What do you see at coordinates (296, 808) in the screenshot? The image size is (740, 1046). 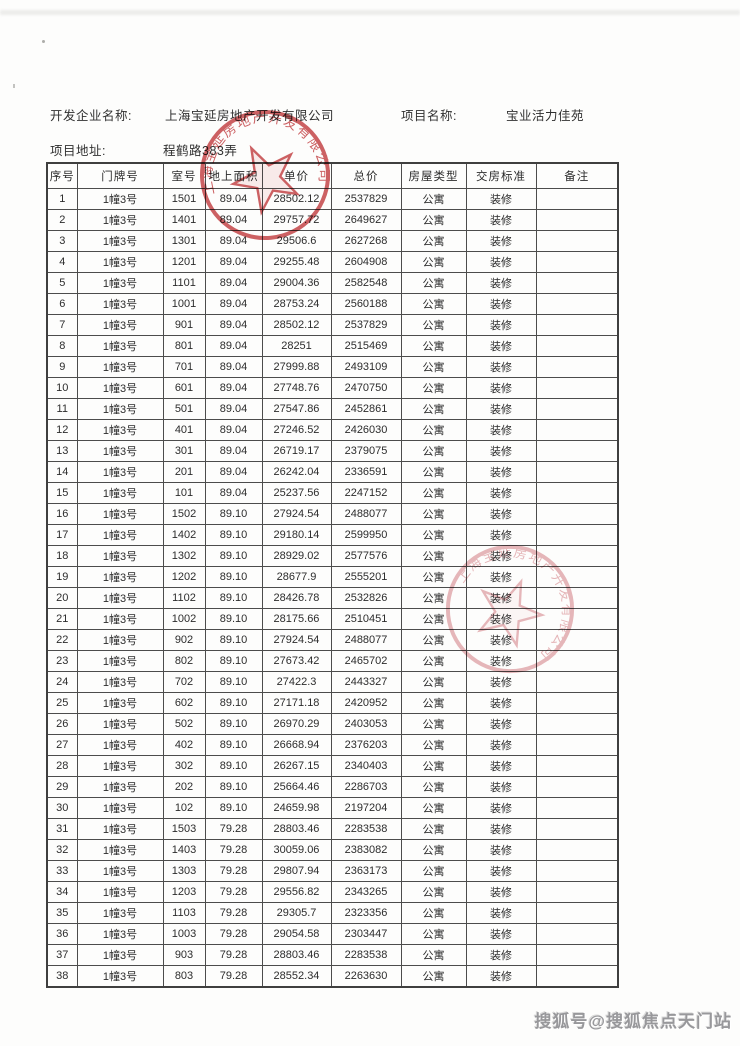 I see `table-cell: 24659.98` at bounding box center [296, 808].